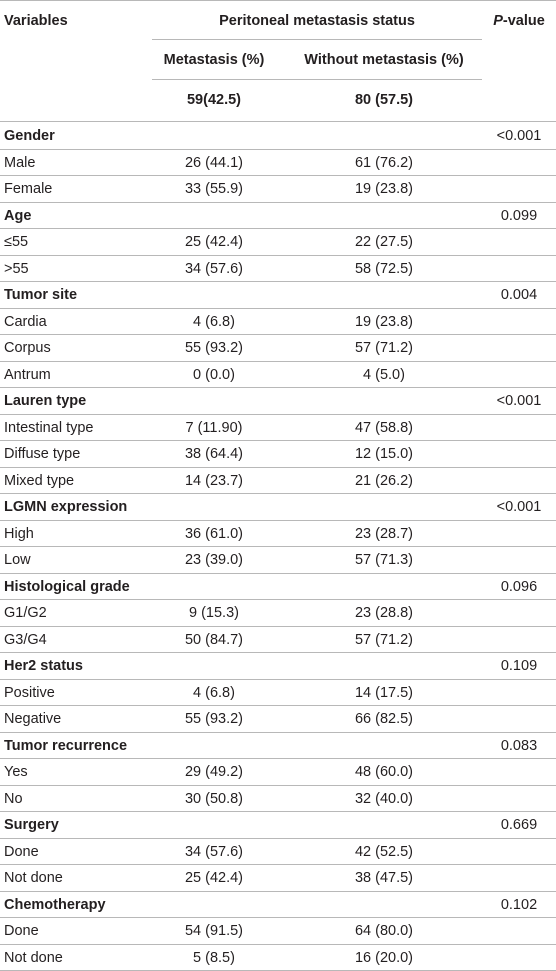  I want to click on section-label: Surgery, so click(31, 825).